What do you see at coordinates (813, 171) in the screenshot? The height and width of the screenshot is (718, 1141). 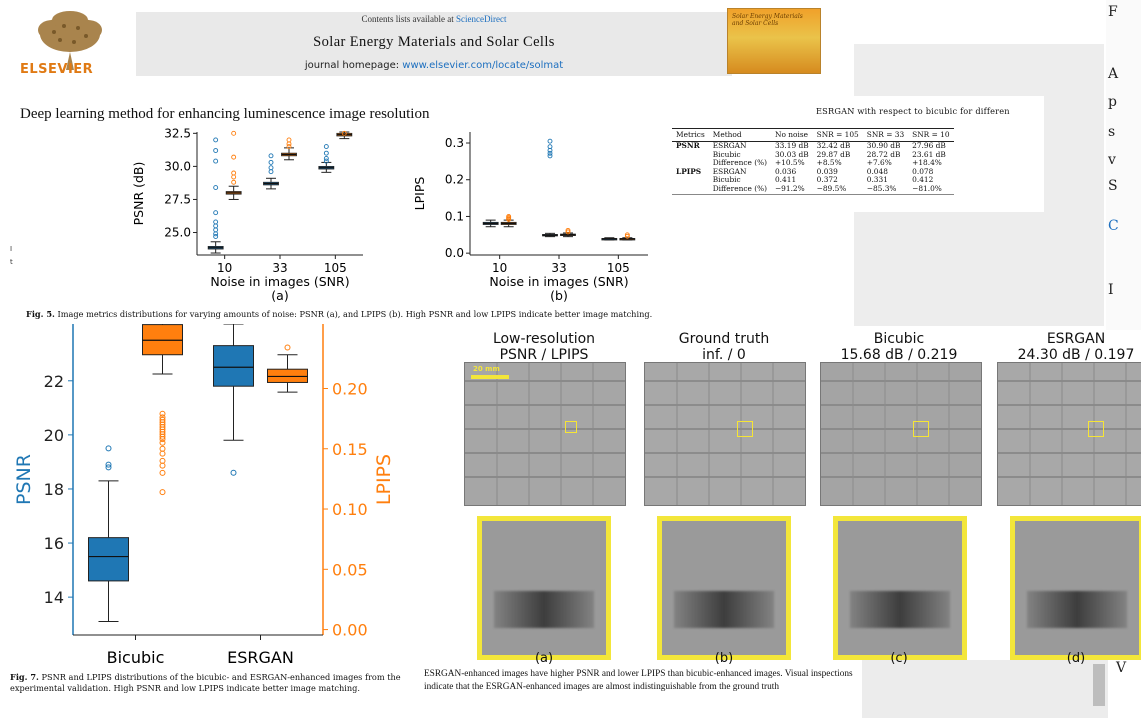 I see `table-row: LPIPS ESRGAN 0.036 0.039 0.048 0.078` at bounding box center [813, 171].